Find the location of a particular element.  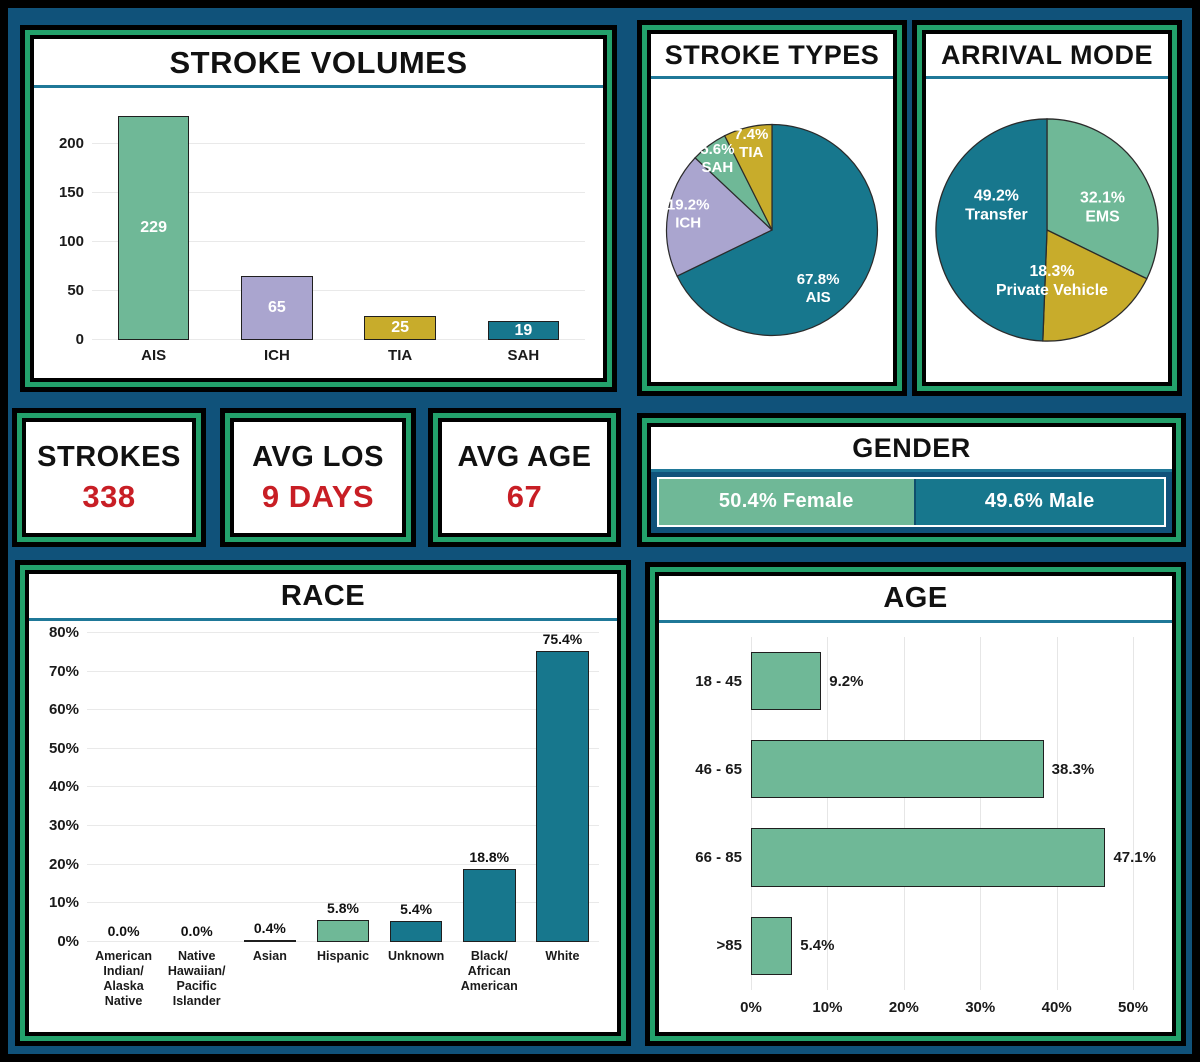

gender-segment-male: 49.6% Male is located at coordinates (1038, 501).